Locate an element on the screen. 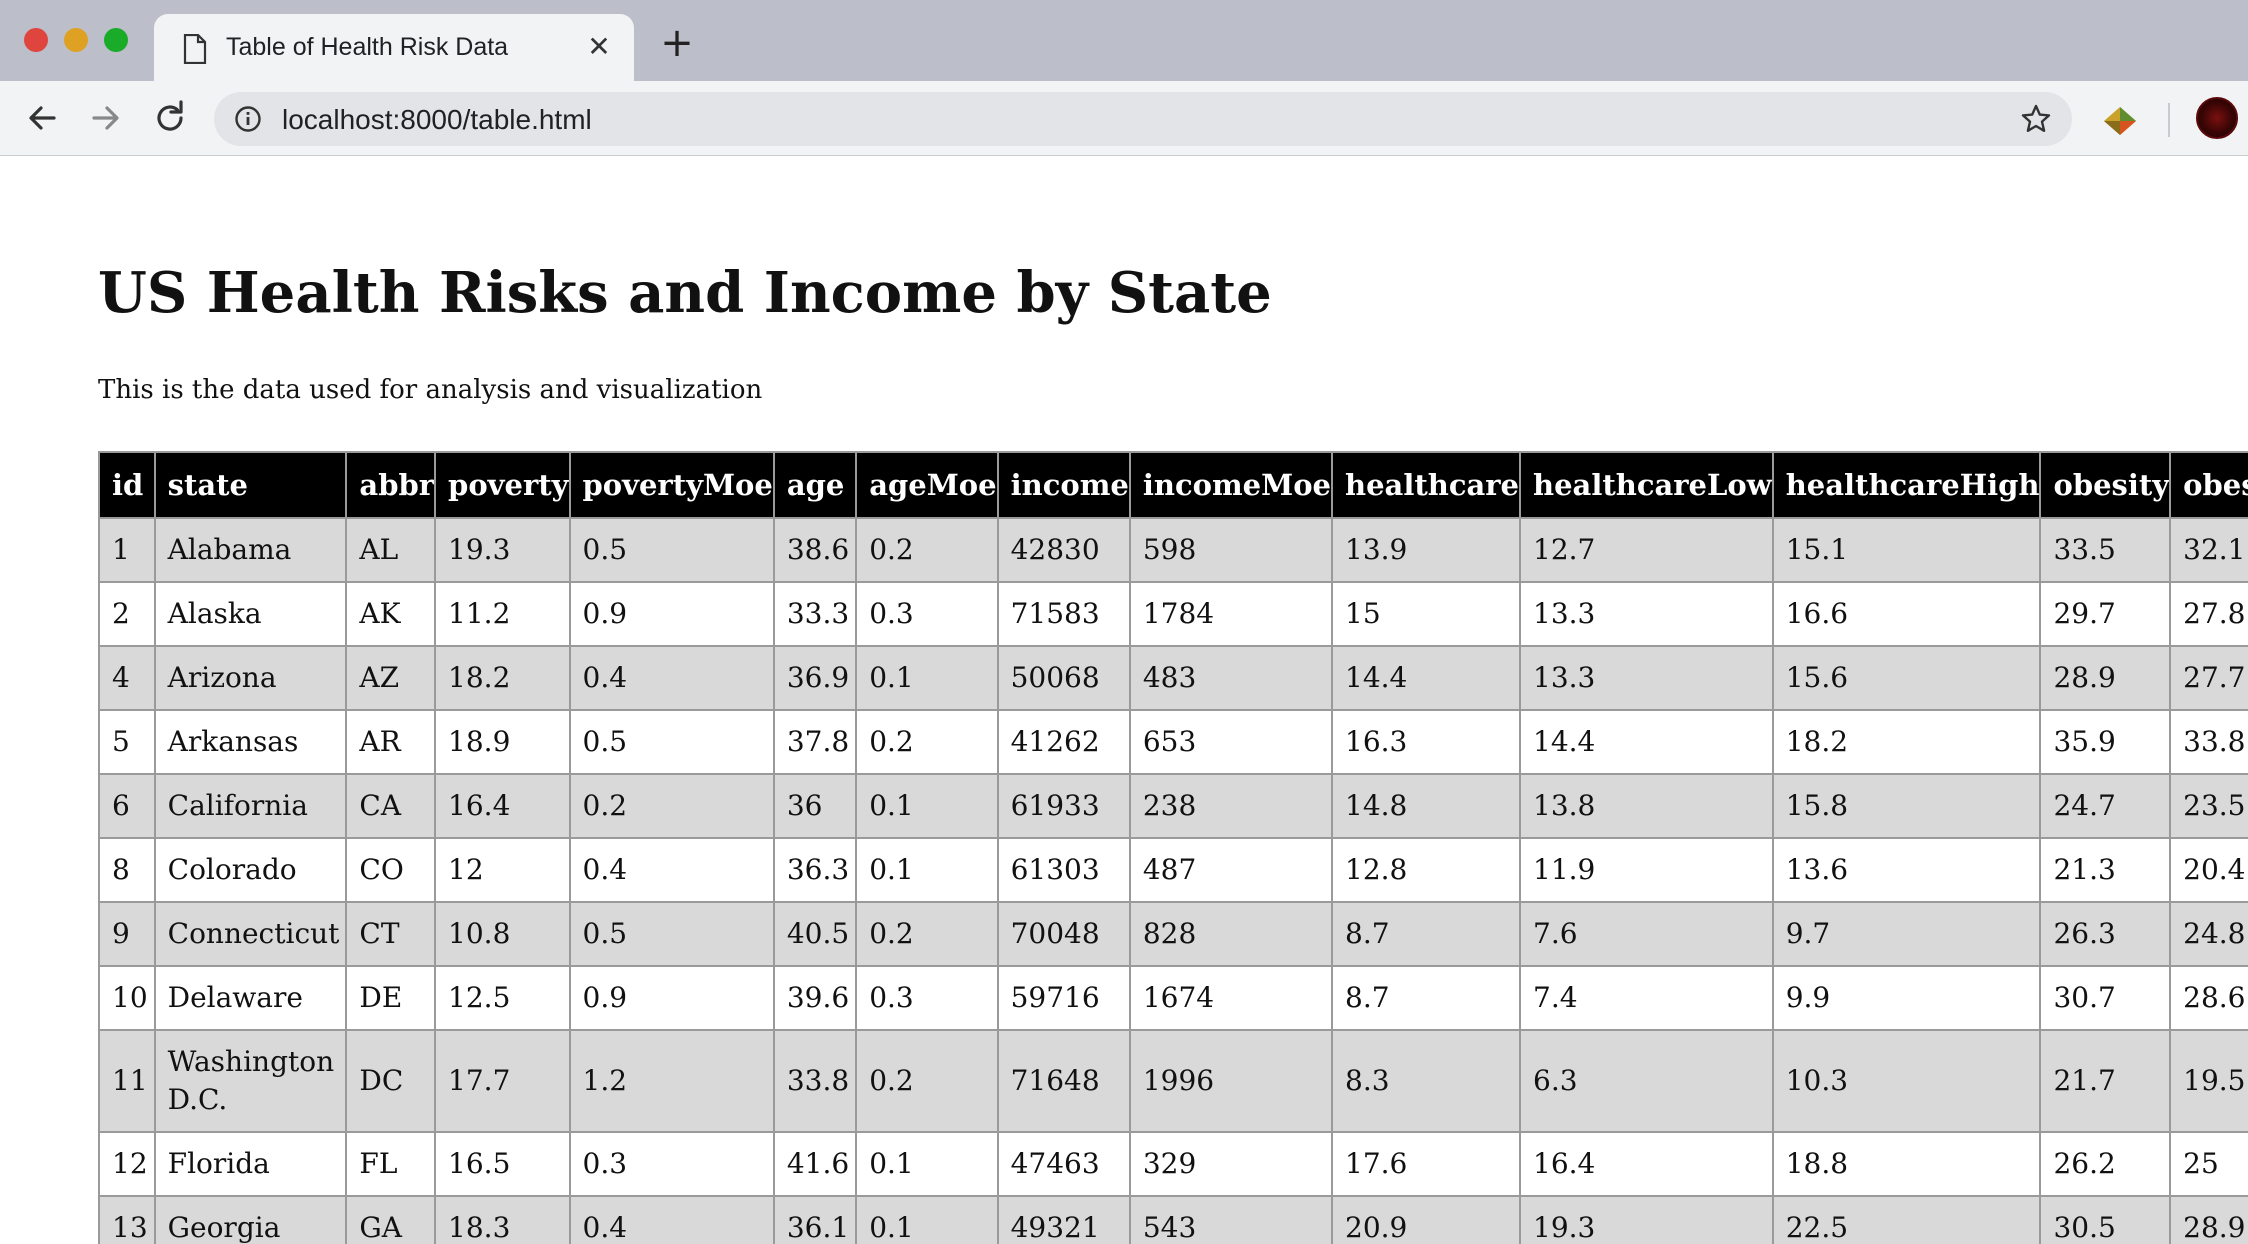 The image size is (2248, 1244). table-cell-healthcareLow: 6.3 is located at coordinates (1646, 1081).